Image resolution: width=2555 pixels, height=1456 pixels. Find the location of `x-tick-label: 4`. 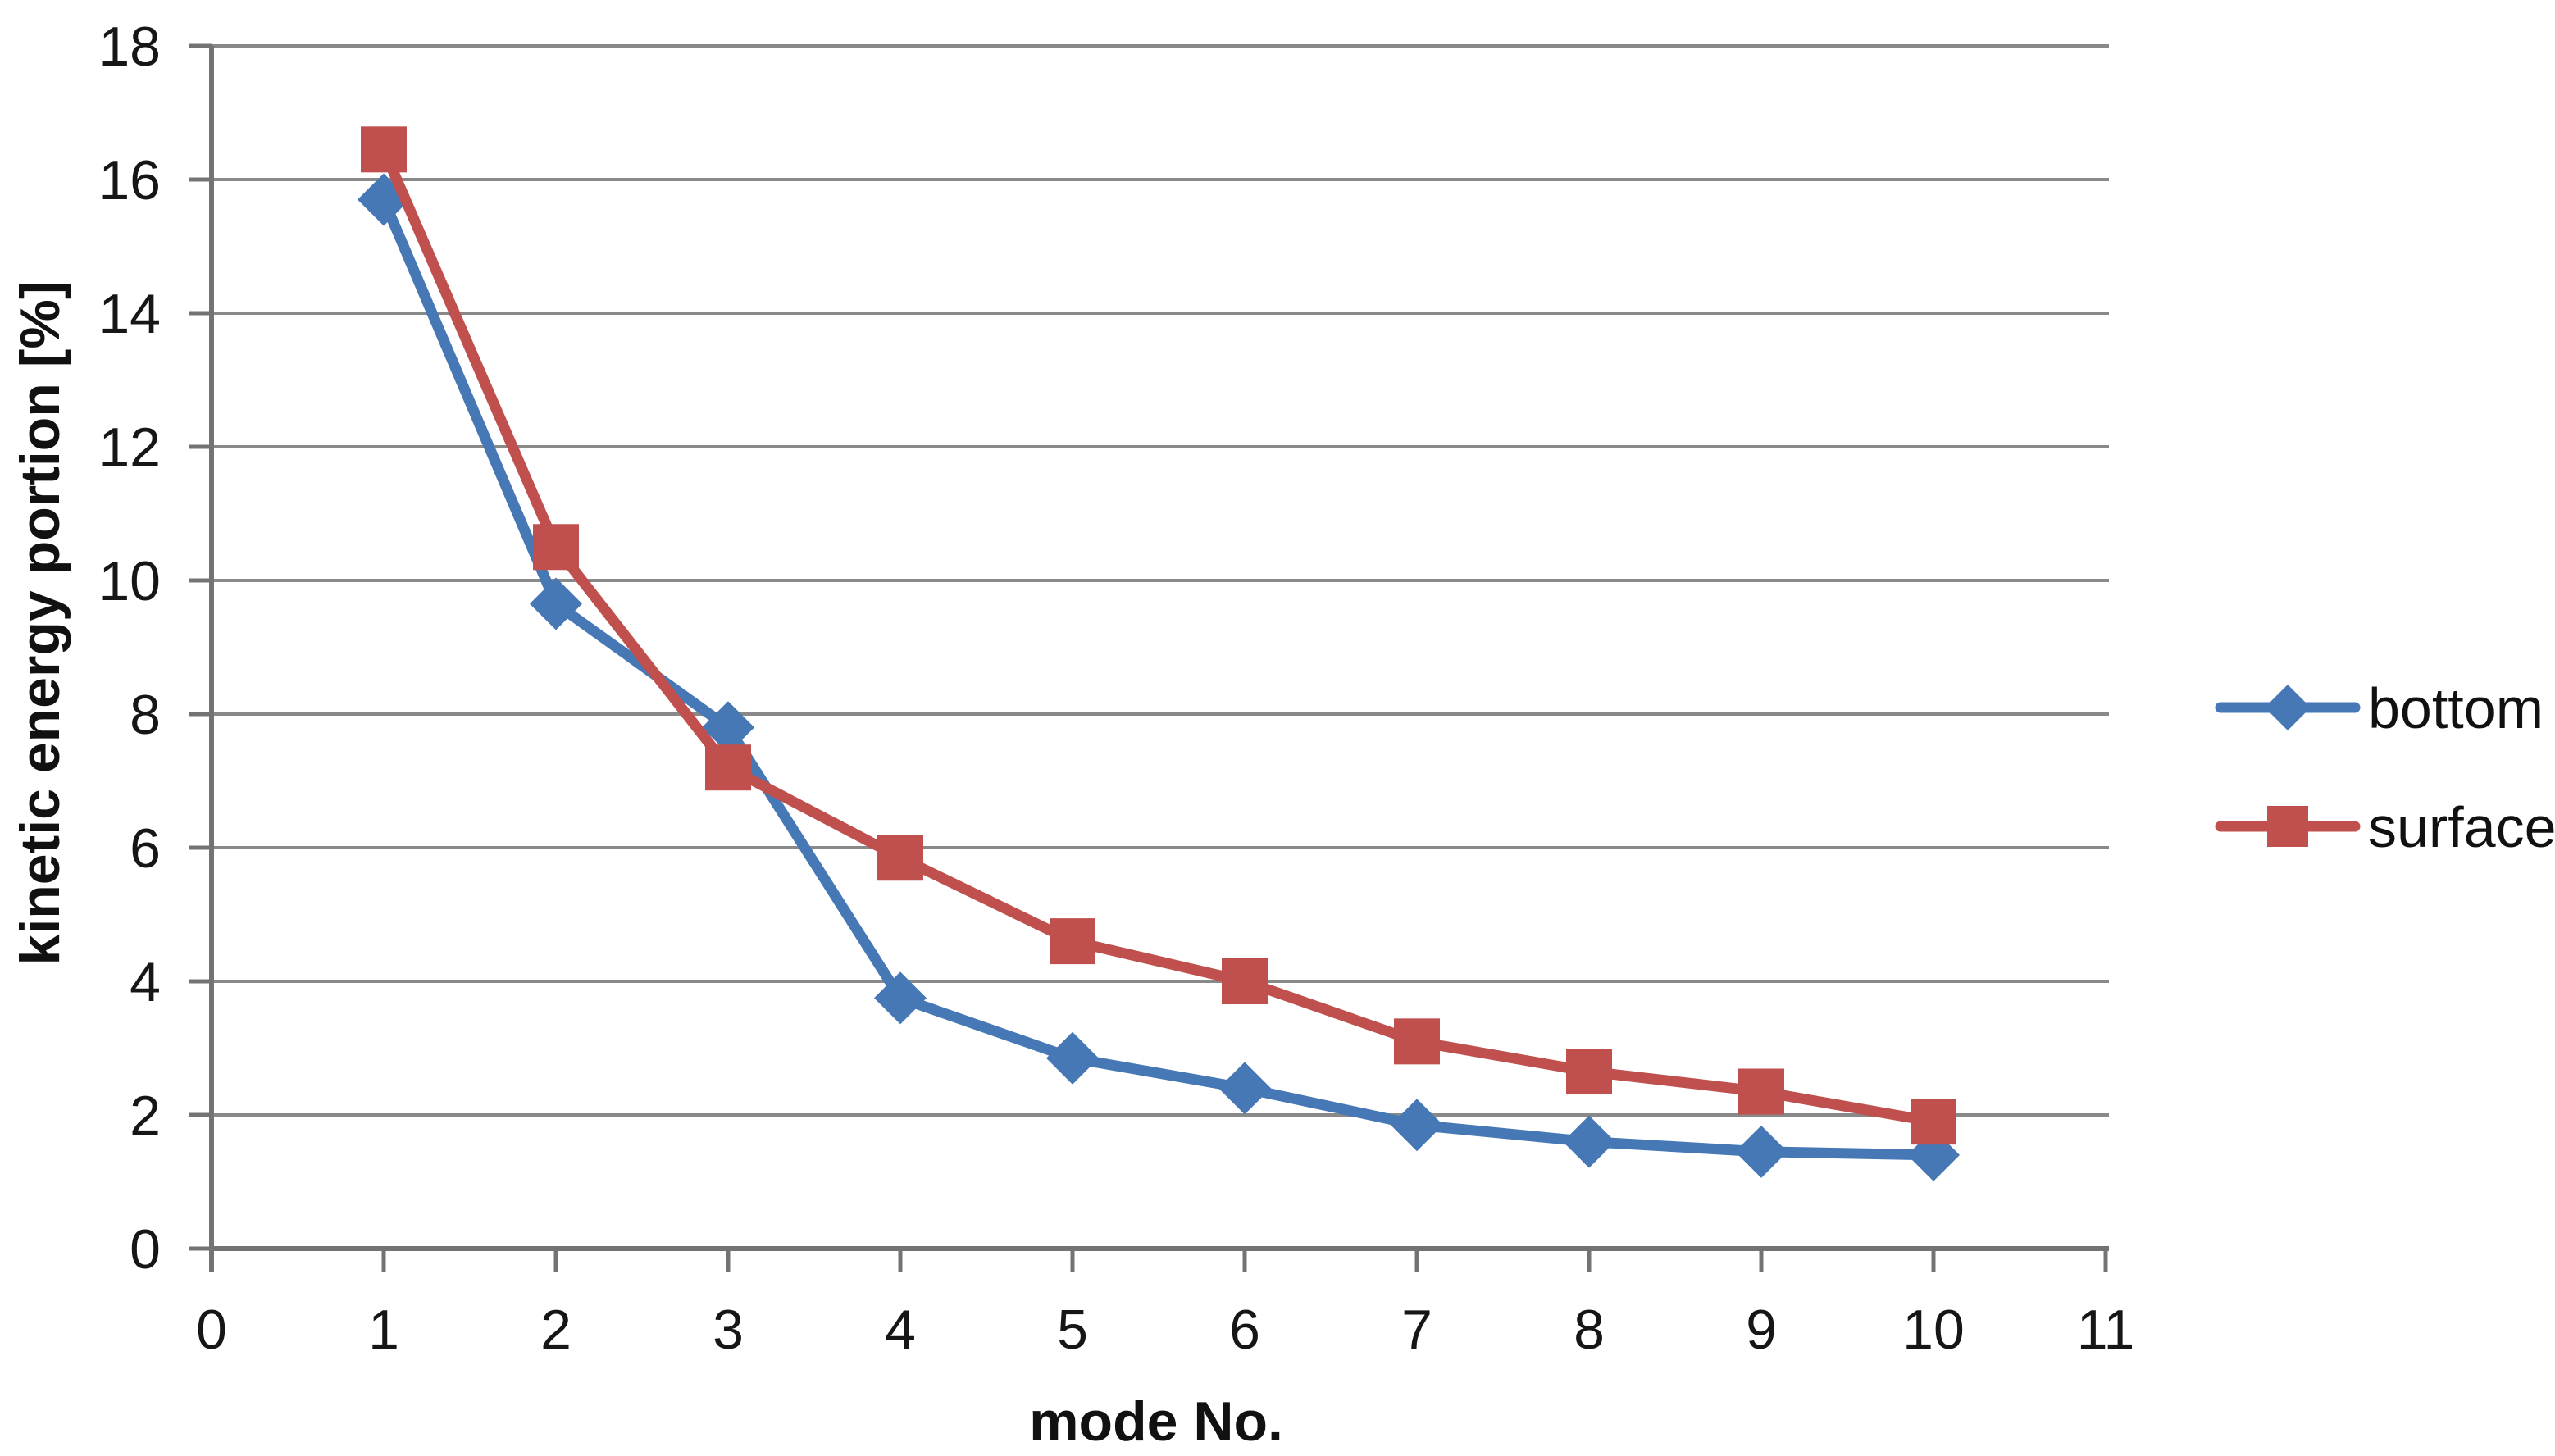

x-tick-label: 4 is located at coordinates (900, 1330).